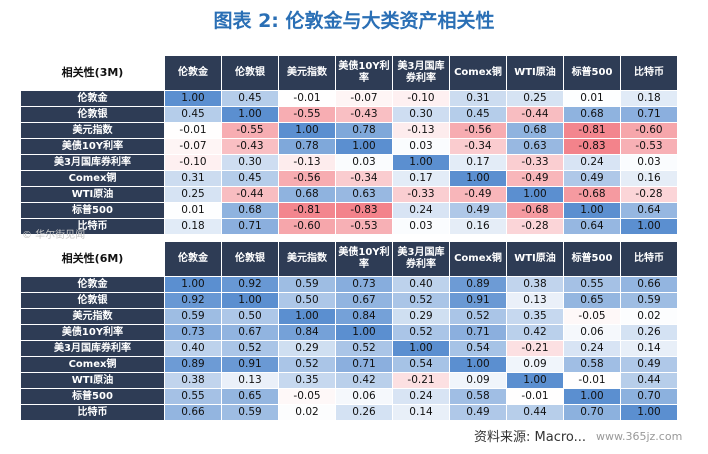  I want to click on heatmap-cell: -0.01, so click(592, 380).